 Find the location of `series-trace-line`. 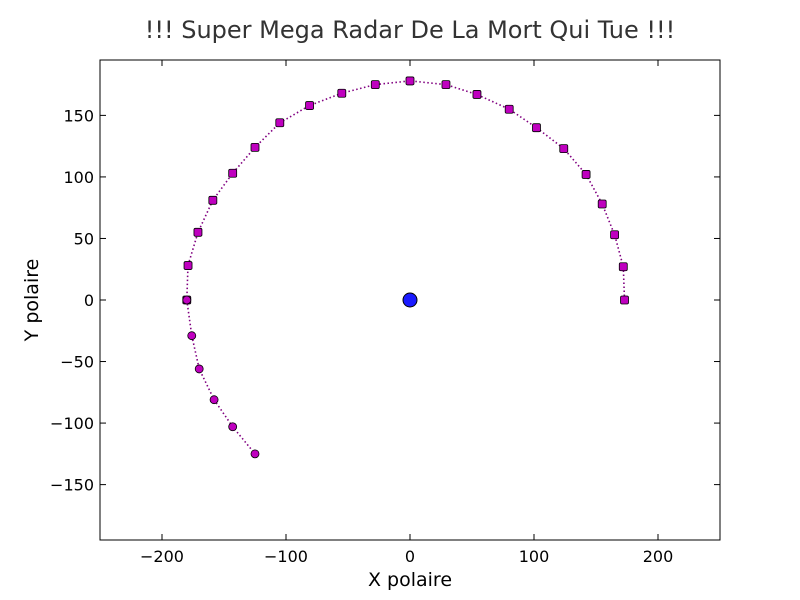

series-trace-line is located at coordinates (221, 377).